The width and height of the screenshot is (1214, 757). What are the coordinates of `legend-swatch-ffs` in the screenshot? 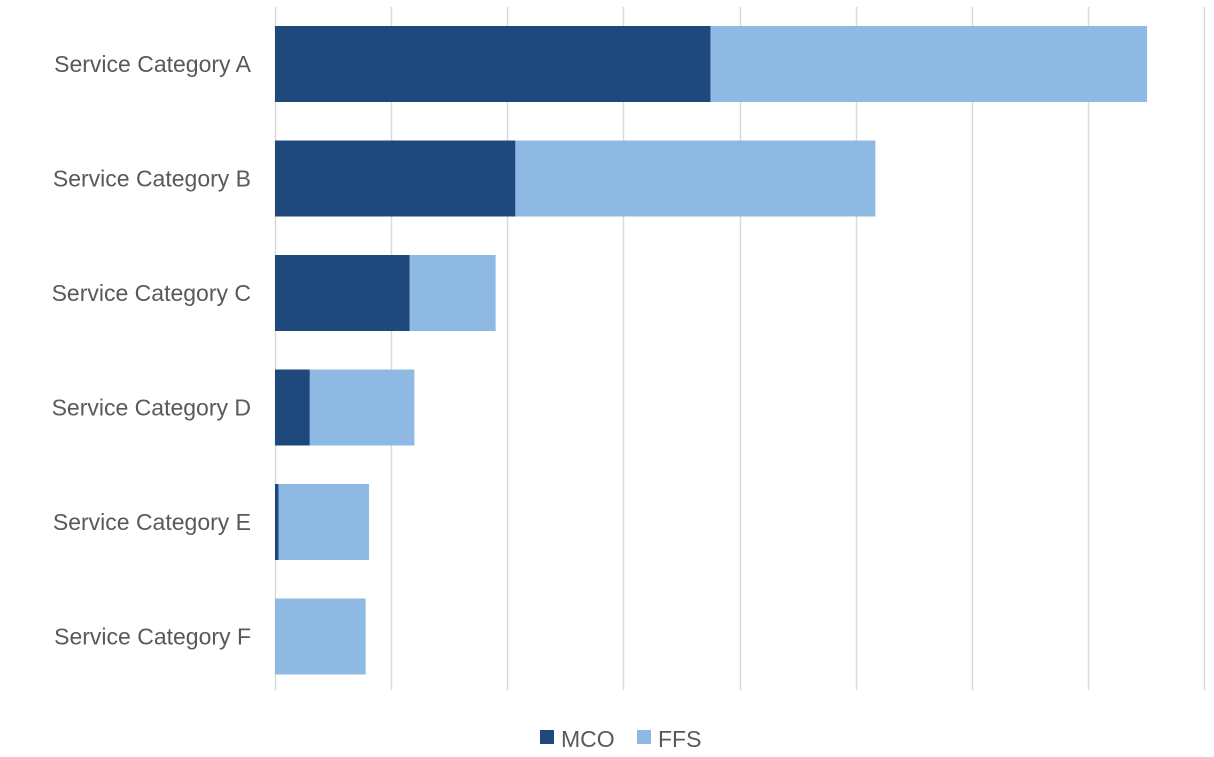 It's located at (644, 737).